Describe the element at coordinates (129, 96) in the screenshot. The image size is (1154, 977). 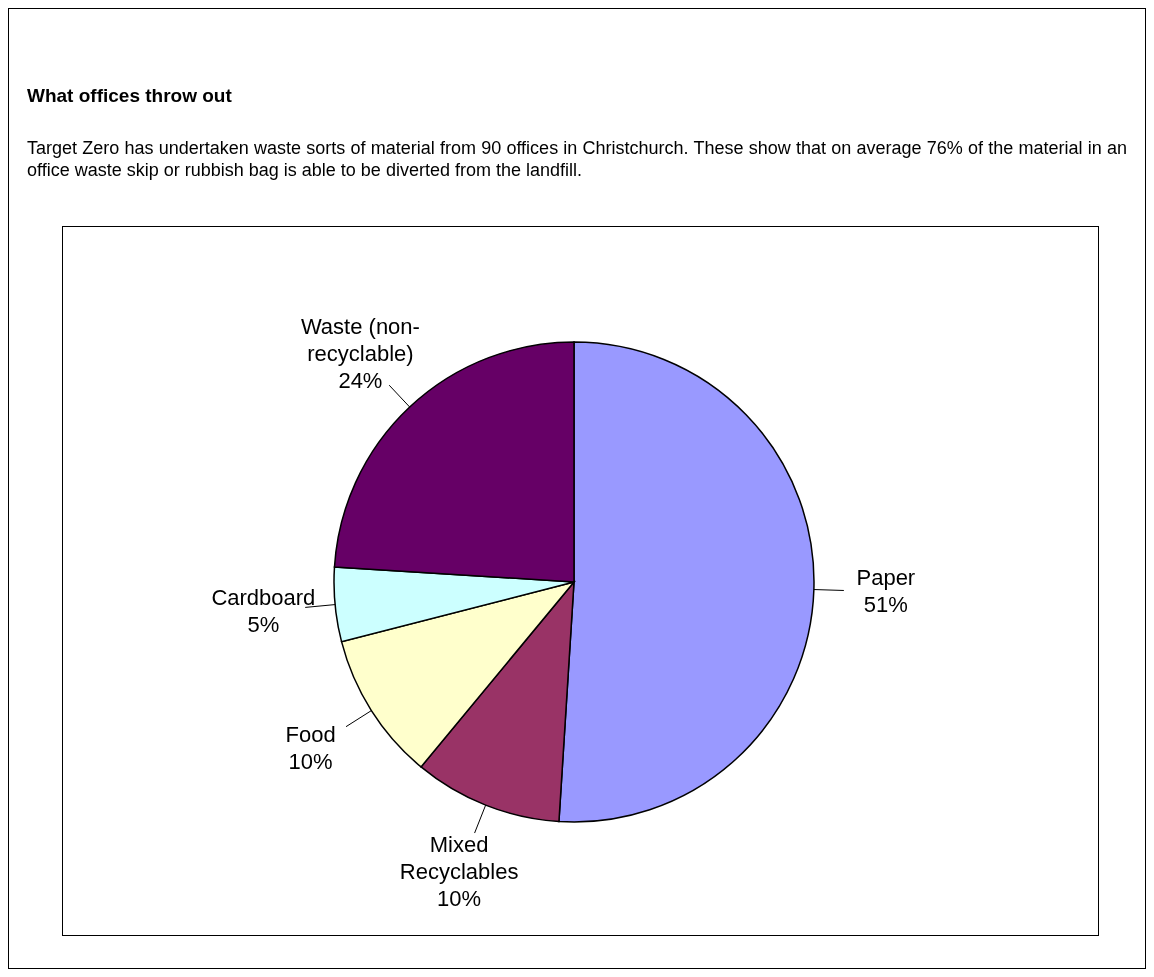
I see `chart-title: What offices throw out` at that location.